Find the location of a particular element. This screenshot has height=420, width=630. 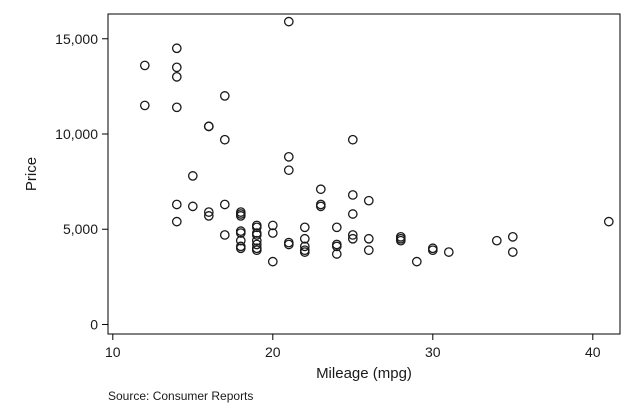

y-tick-label: 10,000 is located at coordinates (76, 134).